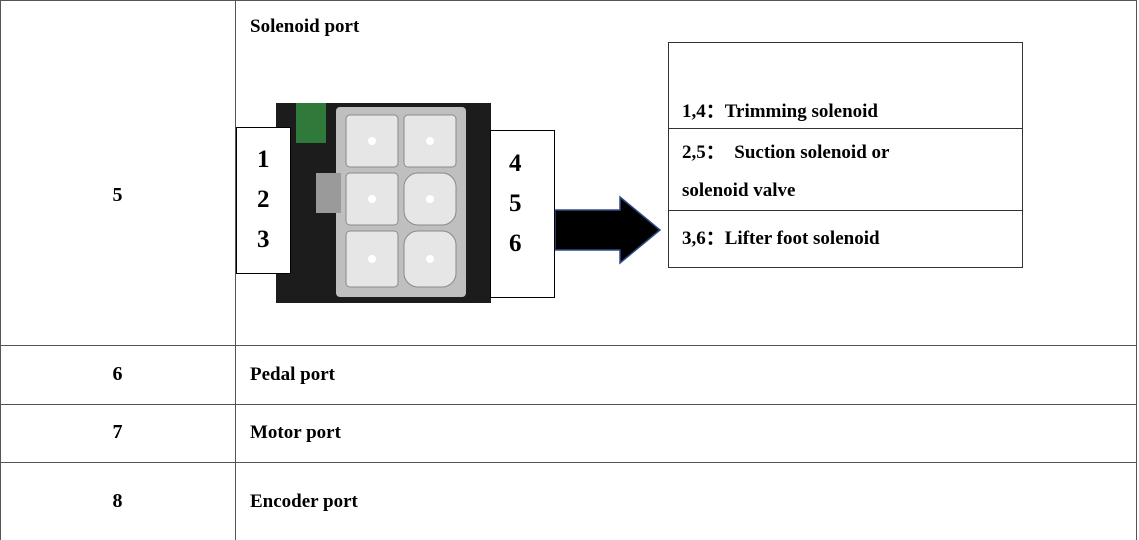 The width and height of the screenshot is (1139, 540). Describe the element at coordinates (786, 152) in the screenshot. I see `legend-text: 2,5： Suction solenoid or` at that location.